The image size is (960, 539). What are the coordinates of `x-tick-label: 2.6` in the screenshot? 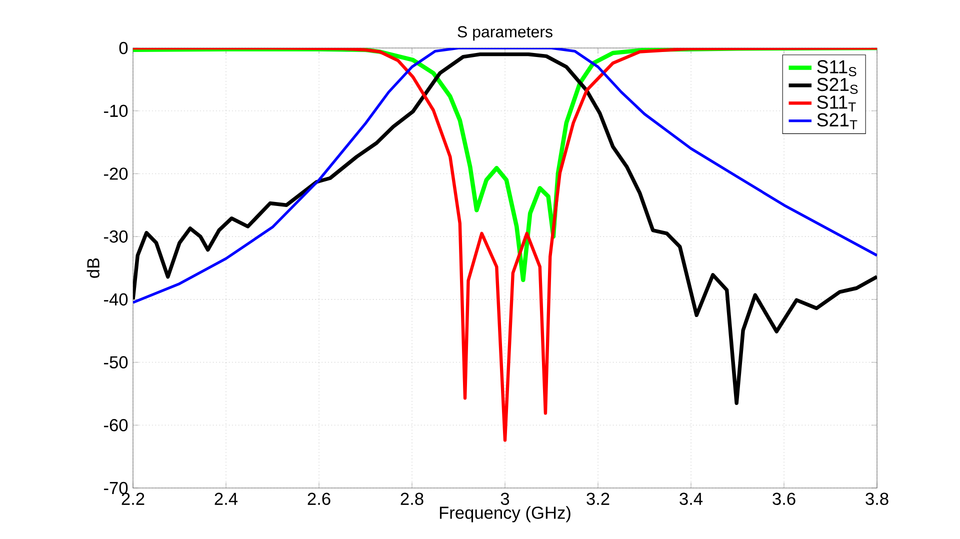 It's located at (319, 498).